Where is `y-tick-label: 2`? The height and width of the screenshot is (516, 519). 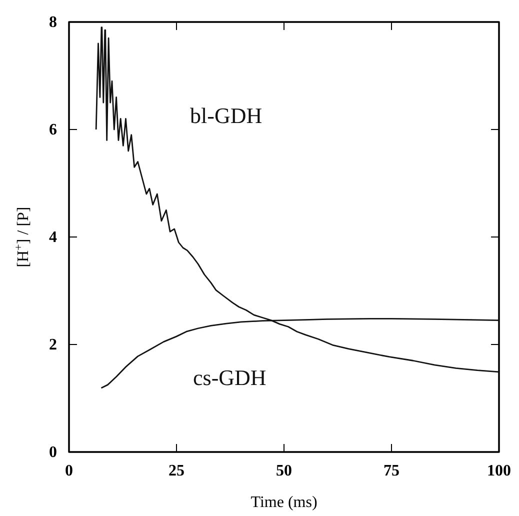
y-tick-label: 2 is located at coordinates (53, 345).